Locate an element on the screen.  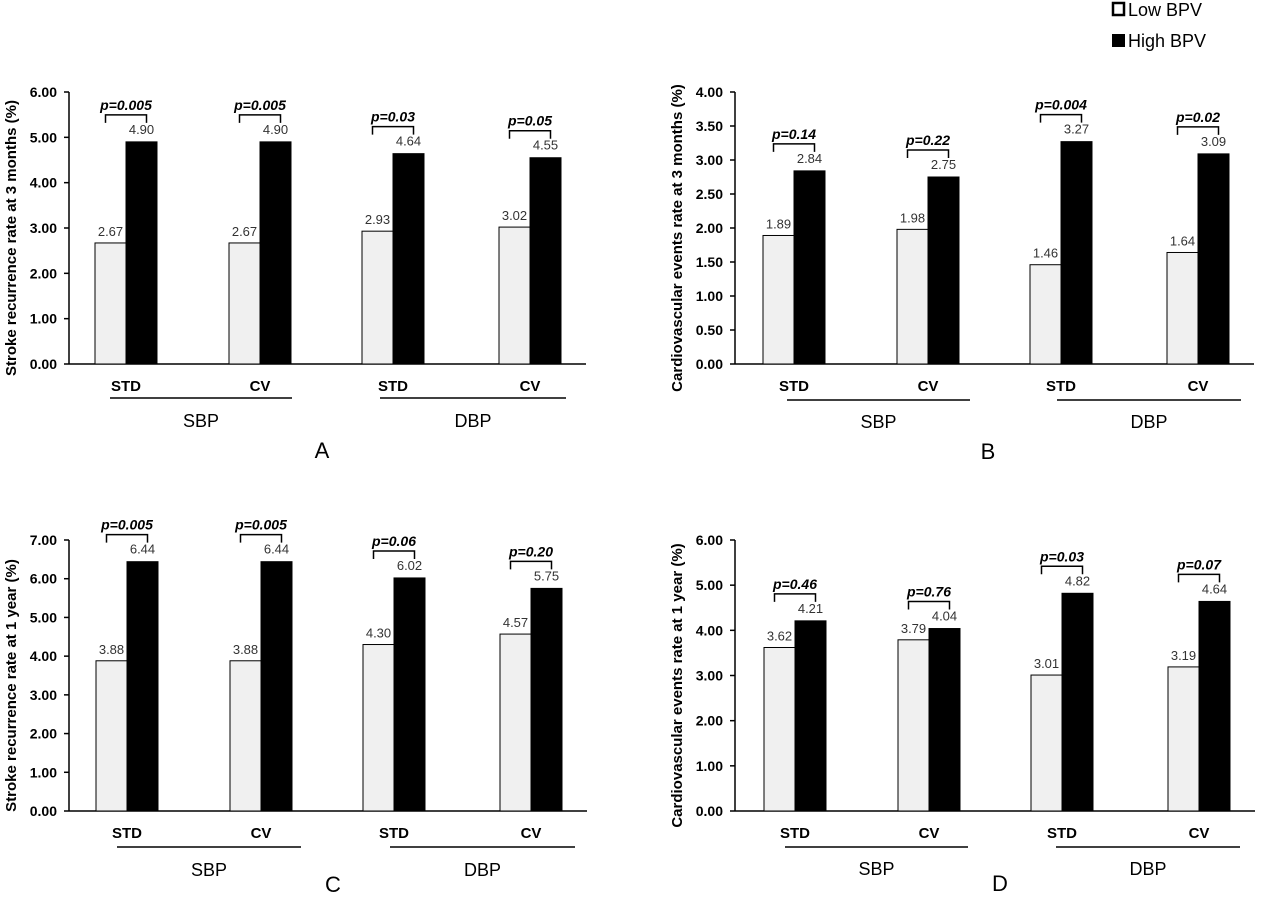
data-label-low: 3.62 is located at coordinates (779, 635).